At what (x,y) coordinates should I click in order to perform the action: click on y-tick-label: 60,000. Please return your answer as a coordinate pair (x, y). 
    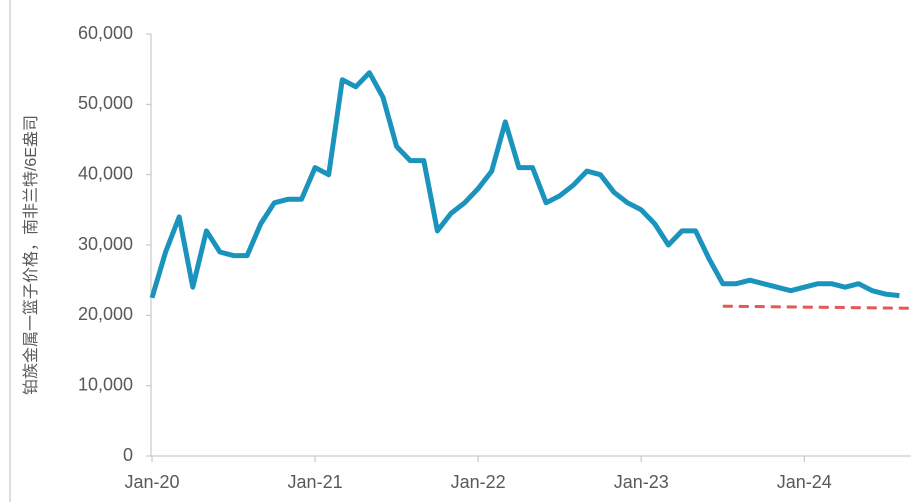
    Looking at the image, I should click on (105, 33).